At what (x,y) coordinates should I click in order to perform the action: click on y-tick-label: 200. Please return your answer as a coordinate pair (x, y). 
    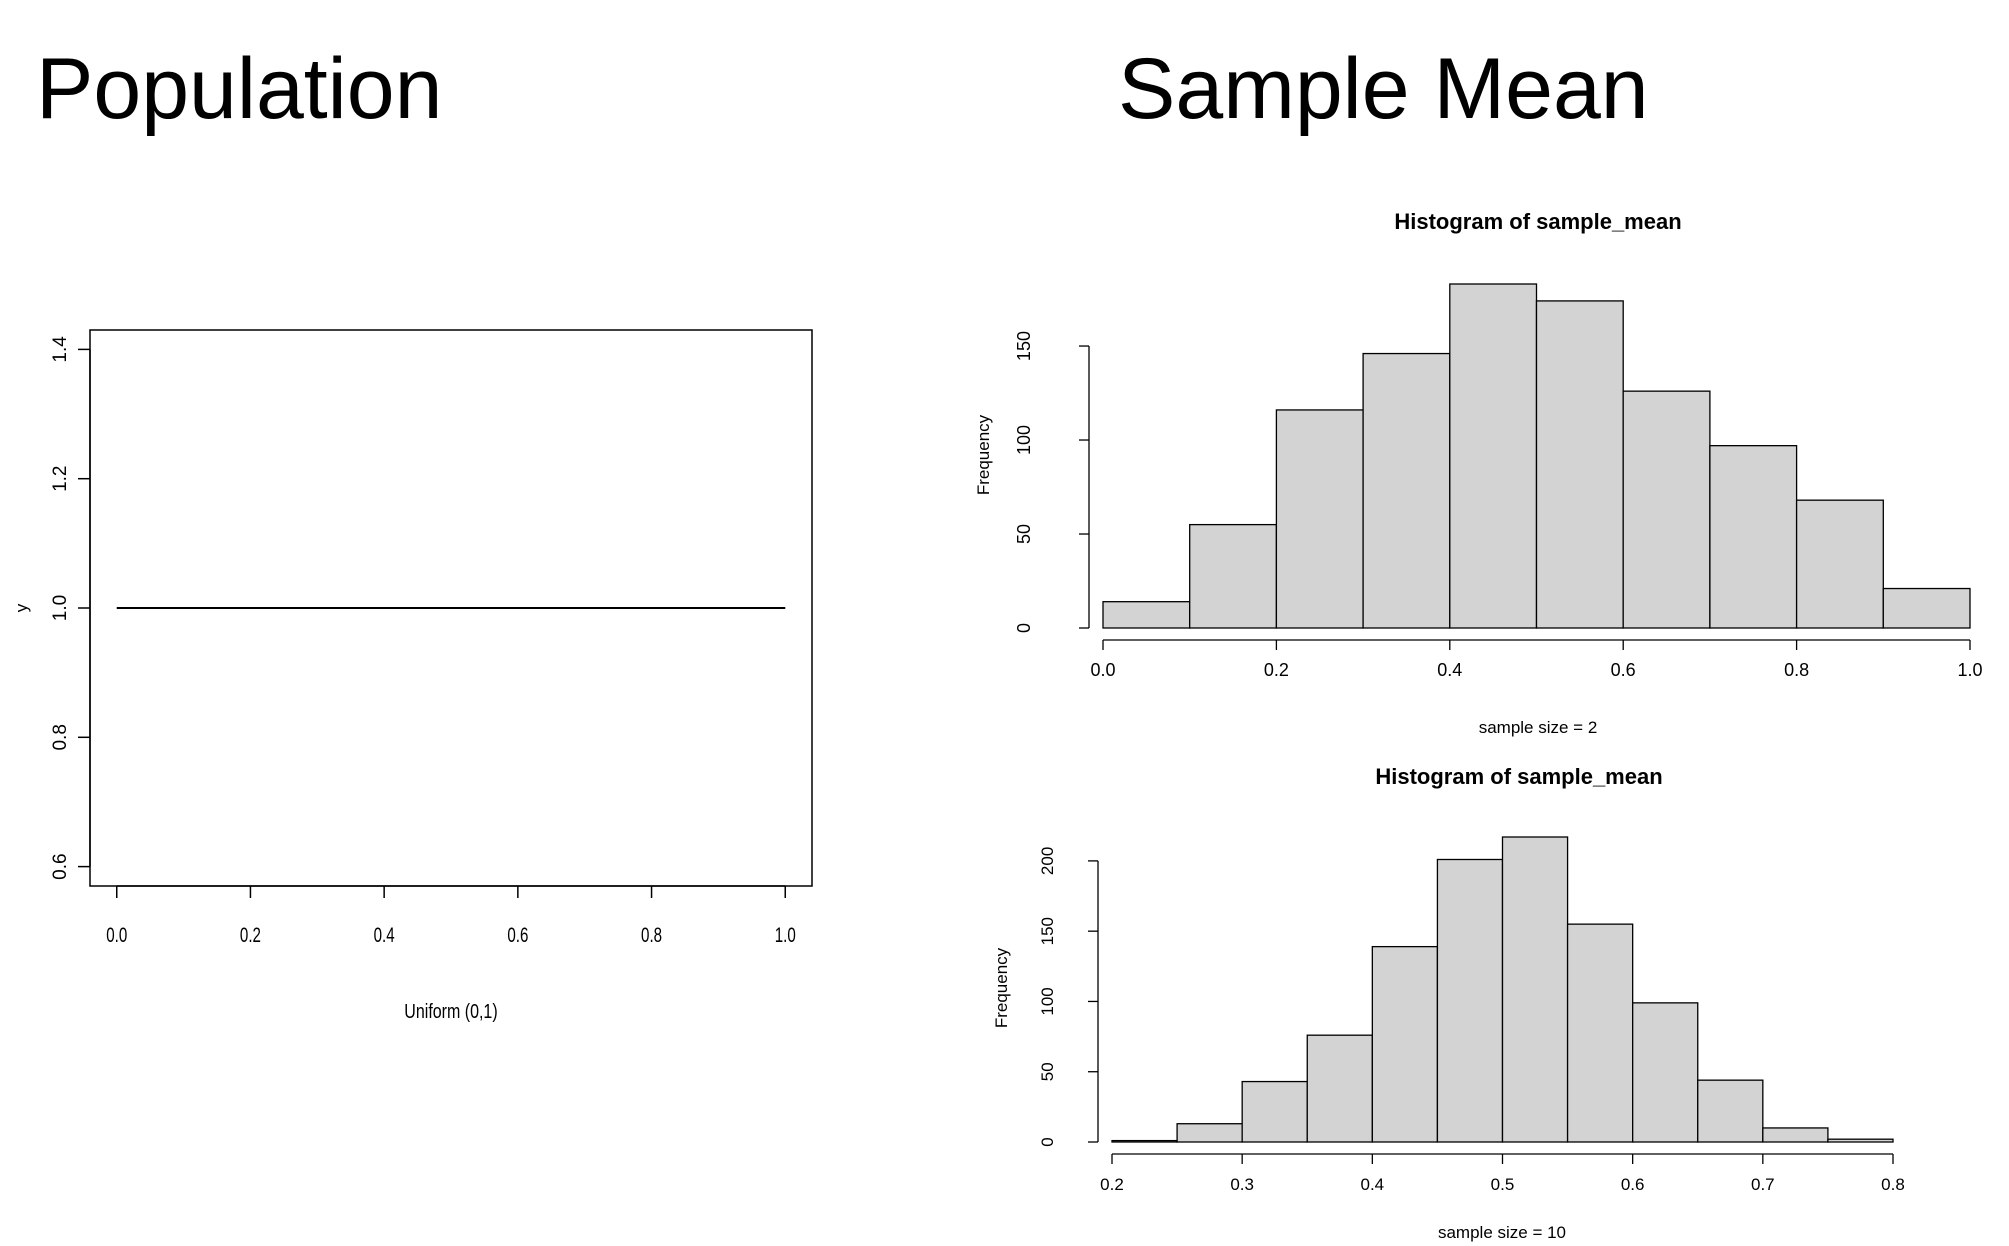
    Looking at the image, I should click on (1047, 861).